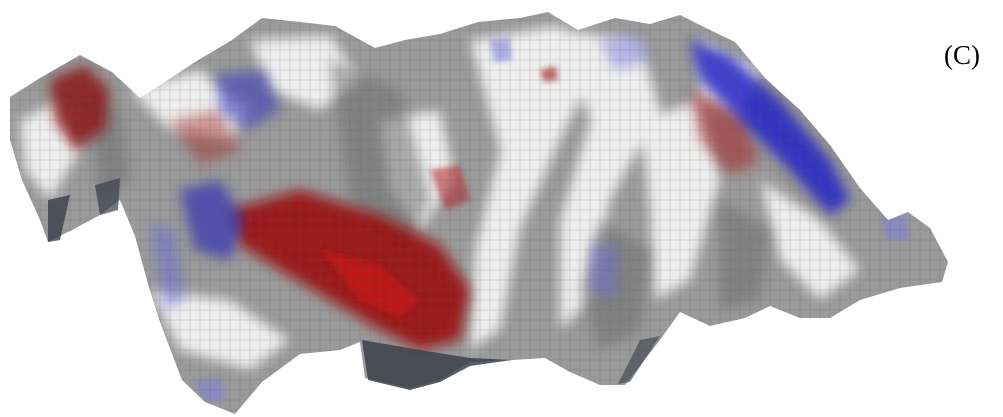  I want to click on panel-label: (C), so click(962, 55).